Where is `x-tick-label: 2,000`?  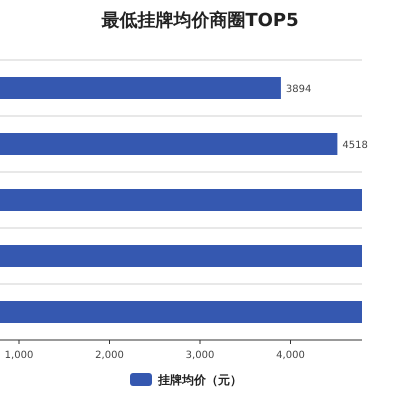 x-tick-label: 2,000 is located at coordinates (109, 355).